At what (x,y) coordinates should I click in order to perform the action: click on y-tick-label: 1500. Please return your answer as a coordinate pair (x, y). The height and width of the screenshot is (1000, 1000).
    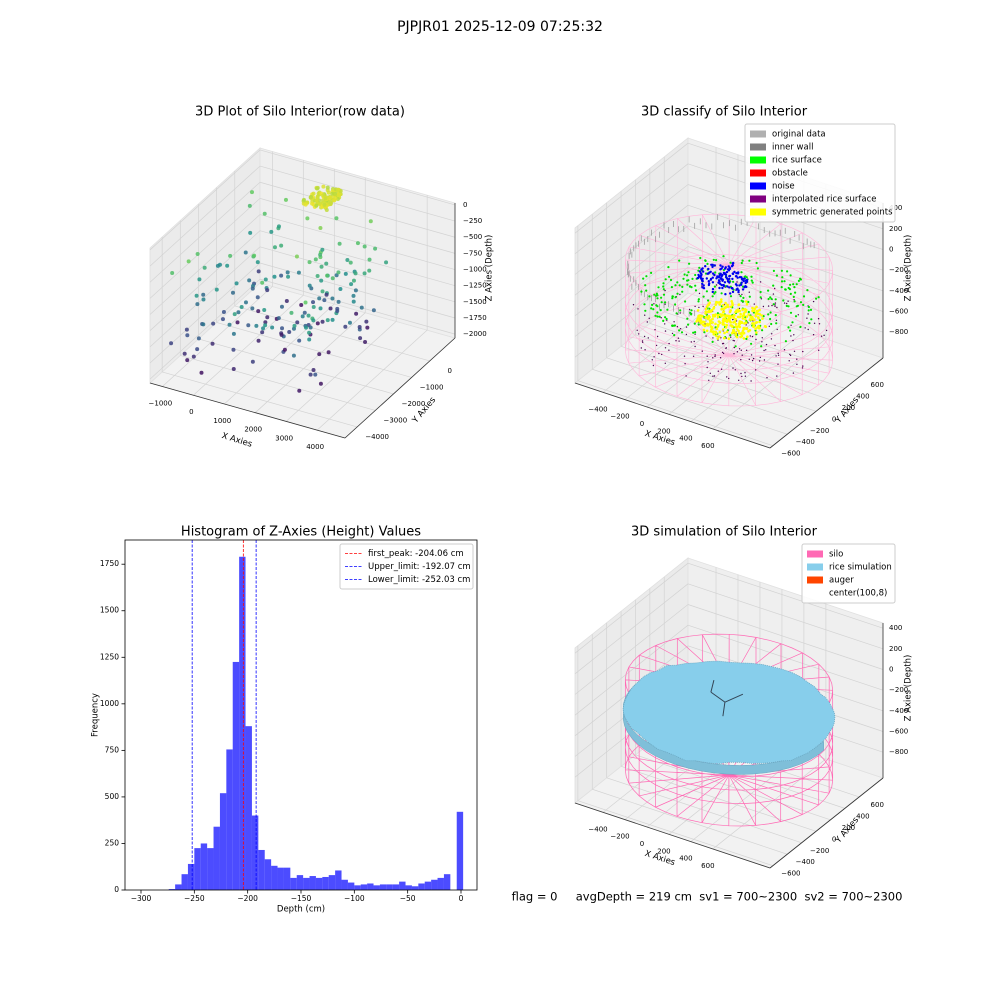
    Looking at the image, I should click on (109, 610).